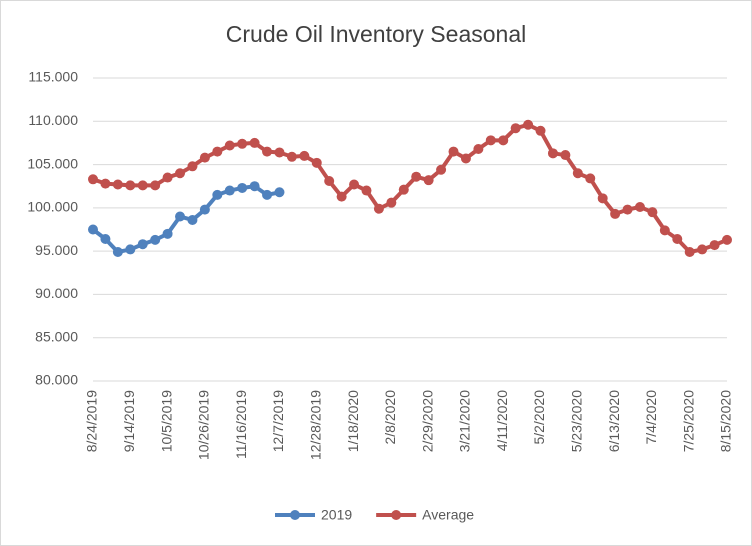 The image size is (752, 546). I want to click on chart-title: Crude Oil Inventory Seasonal, so click(376, 34).